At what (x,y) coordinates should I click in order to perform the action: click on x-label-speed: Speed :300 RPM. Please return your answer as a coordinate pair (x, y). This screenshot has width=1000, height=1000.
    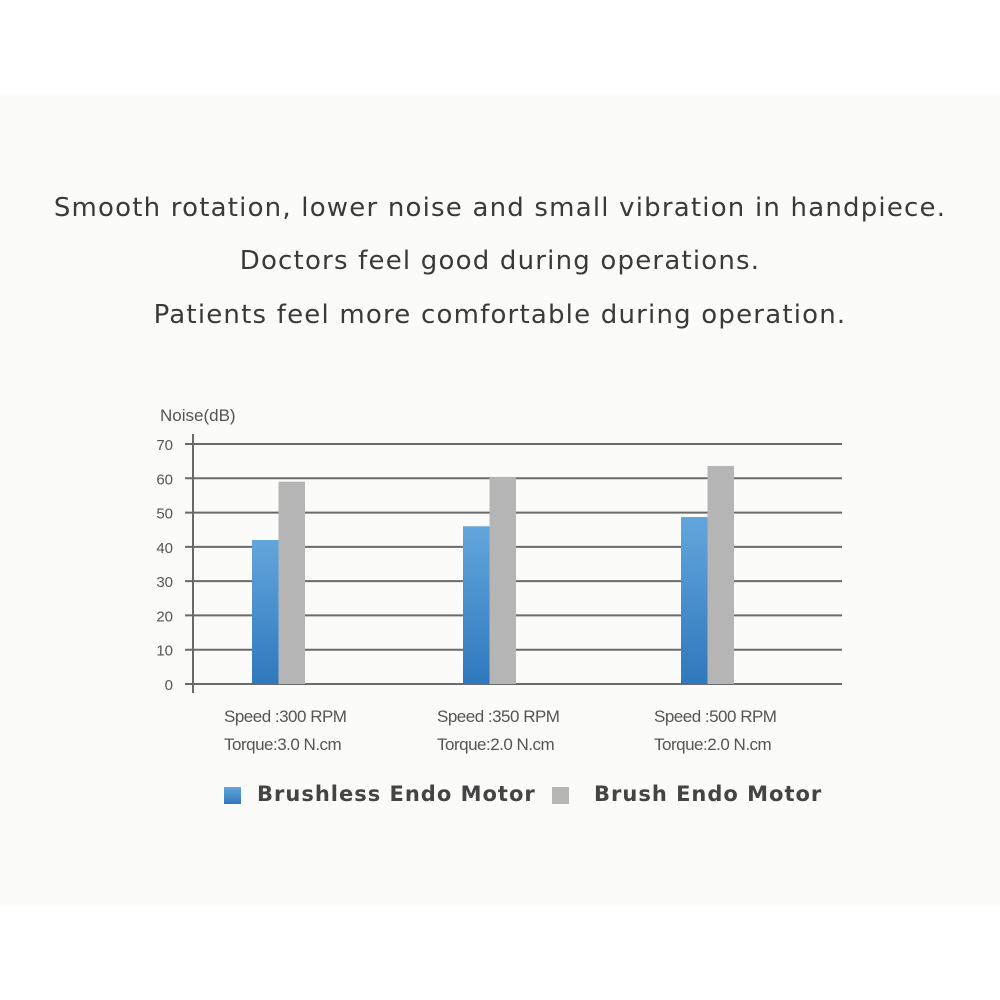
    Looking at the image, I should click on (285, 716).